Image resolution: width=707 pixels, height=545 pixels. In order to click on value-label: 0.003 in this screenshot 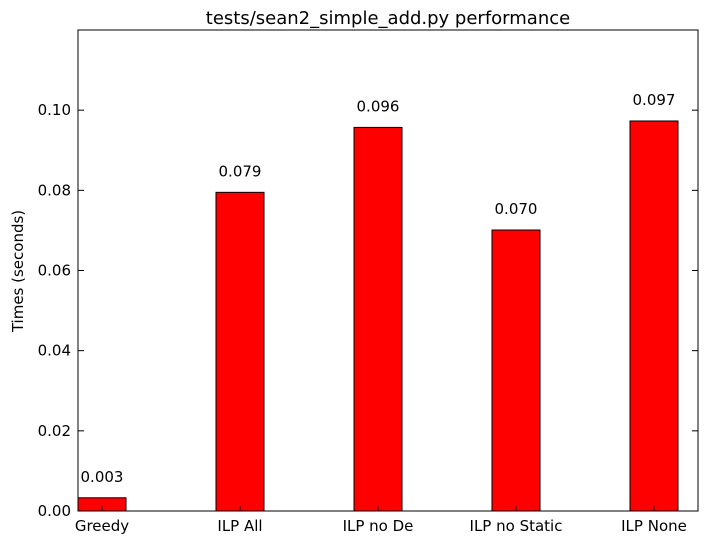, I will do `click(102, 477)`.